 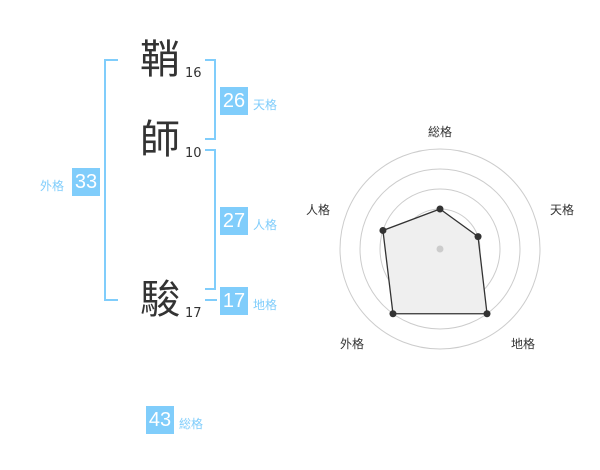 What do you see at coordinates (193, 73) in the screenshot?
I see `stroke-count-1: 16` at bounding box center [193, 73].